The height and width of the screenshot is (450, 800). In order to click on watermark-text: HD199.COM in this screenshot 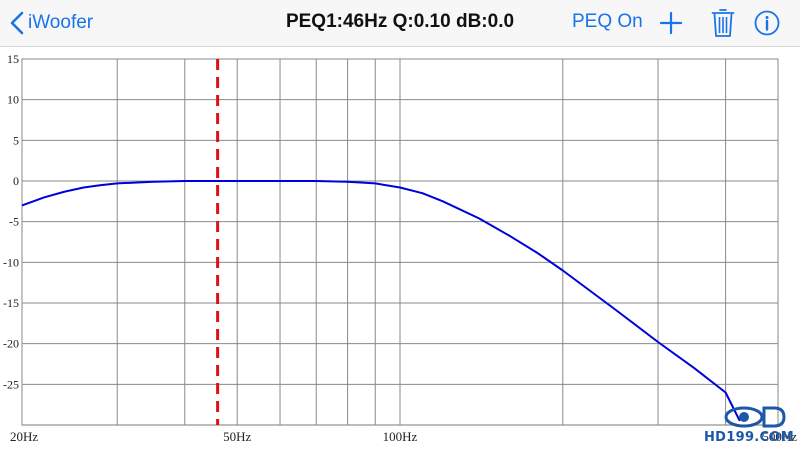, I will do `click(749, 437)`.